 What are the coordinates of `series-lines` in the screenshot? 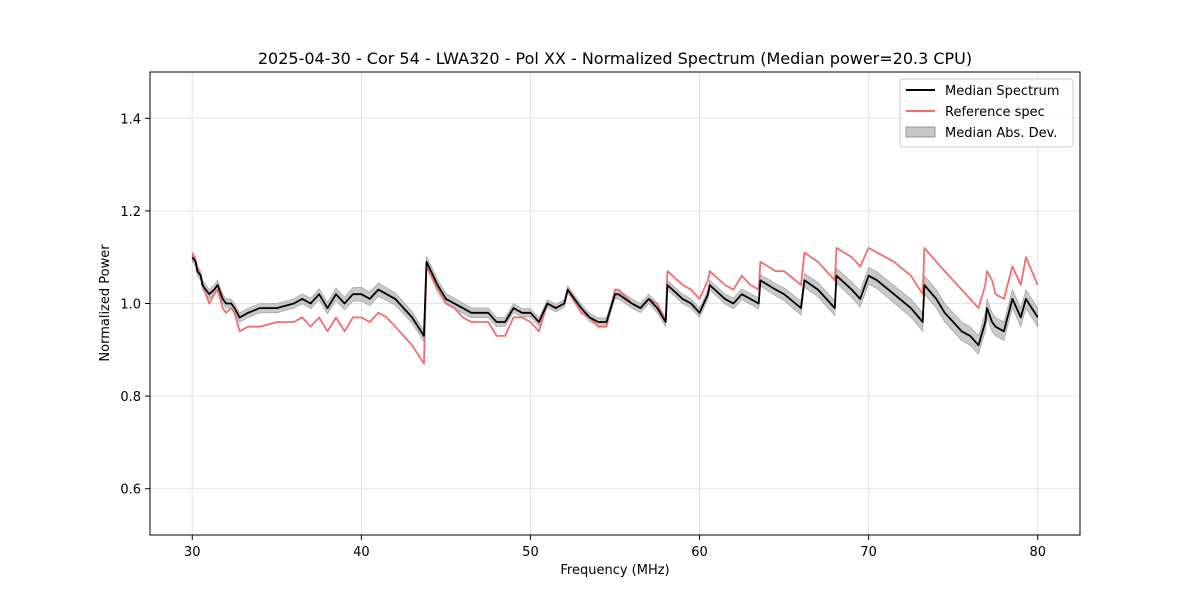 It's located at (615, 305).